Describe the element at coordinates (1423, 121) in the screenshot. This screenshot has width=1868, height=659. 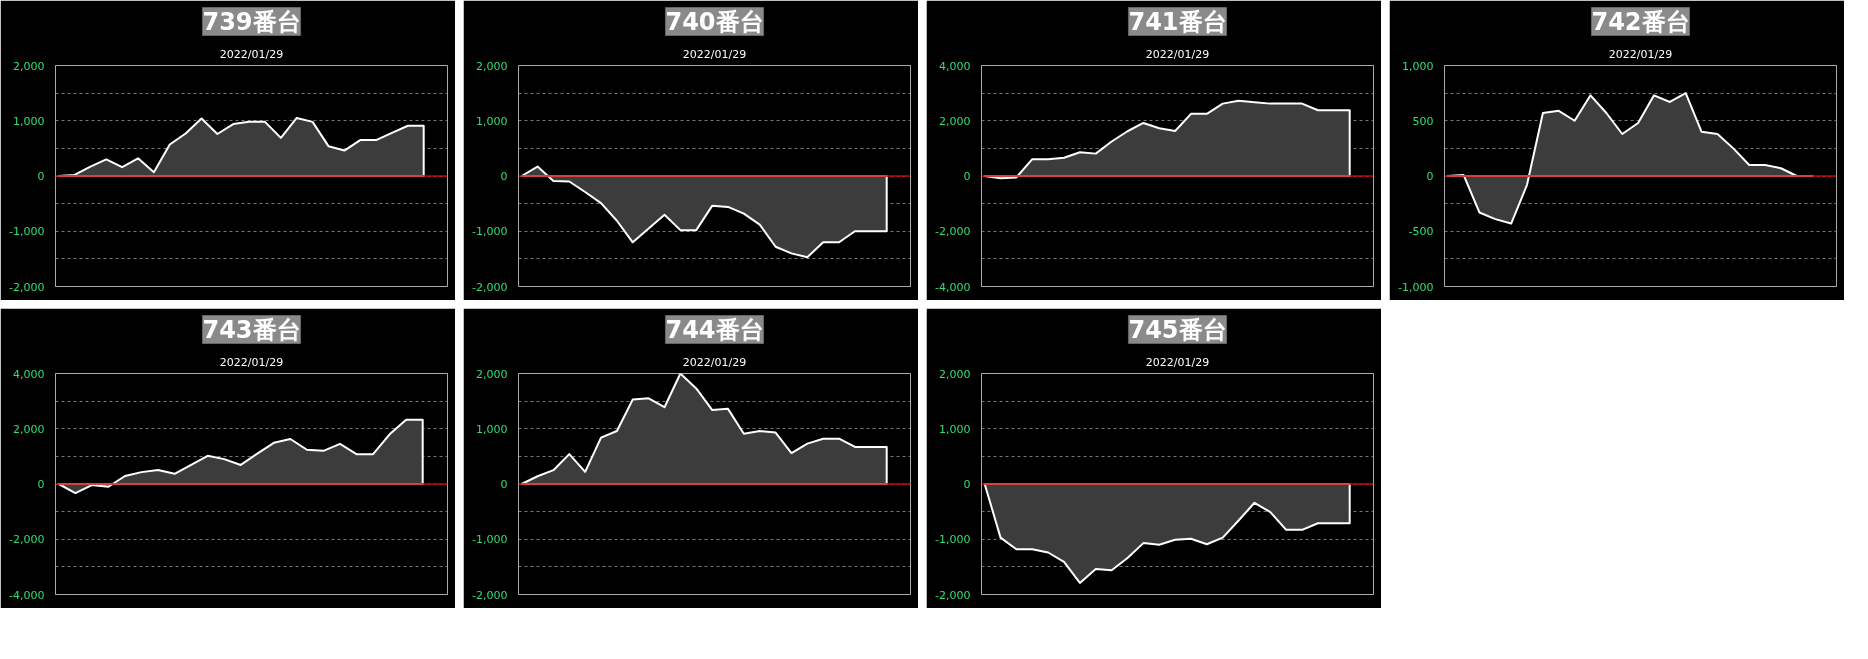
I see `y-tick-label: 500` at that location.